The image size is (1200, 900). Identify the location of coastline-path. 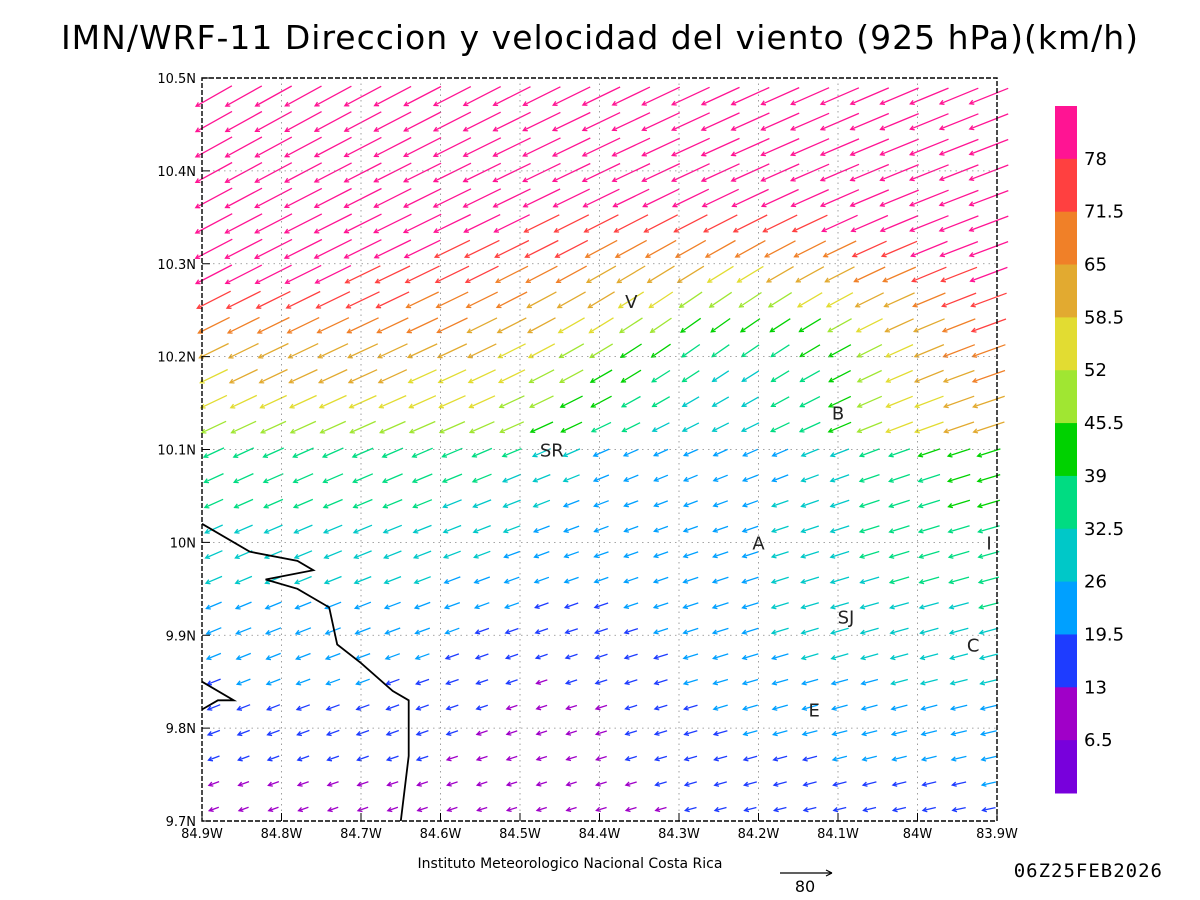
(305, 672).